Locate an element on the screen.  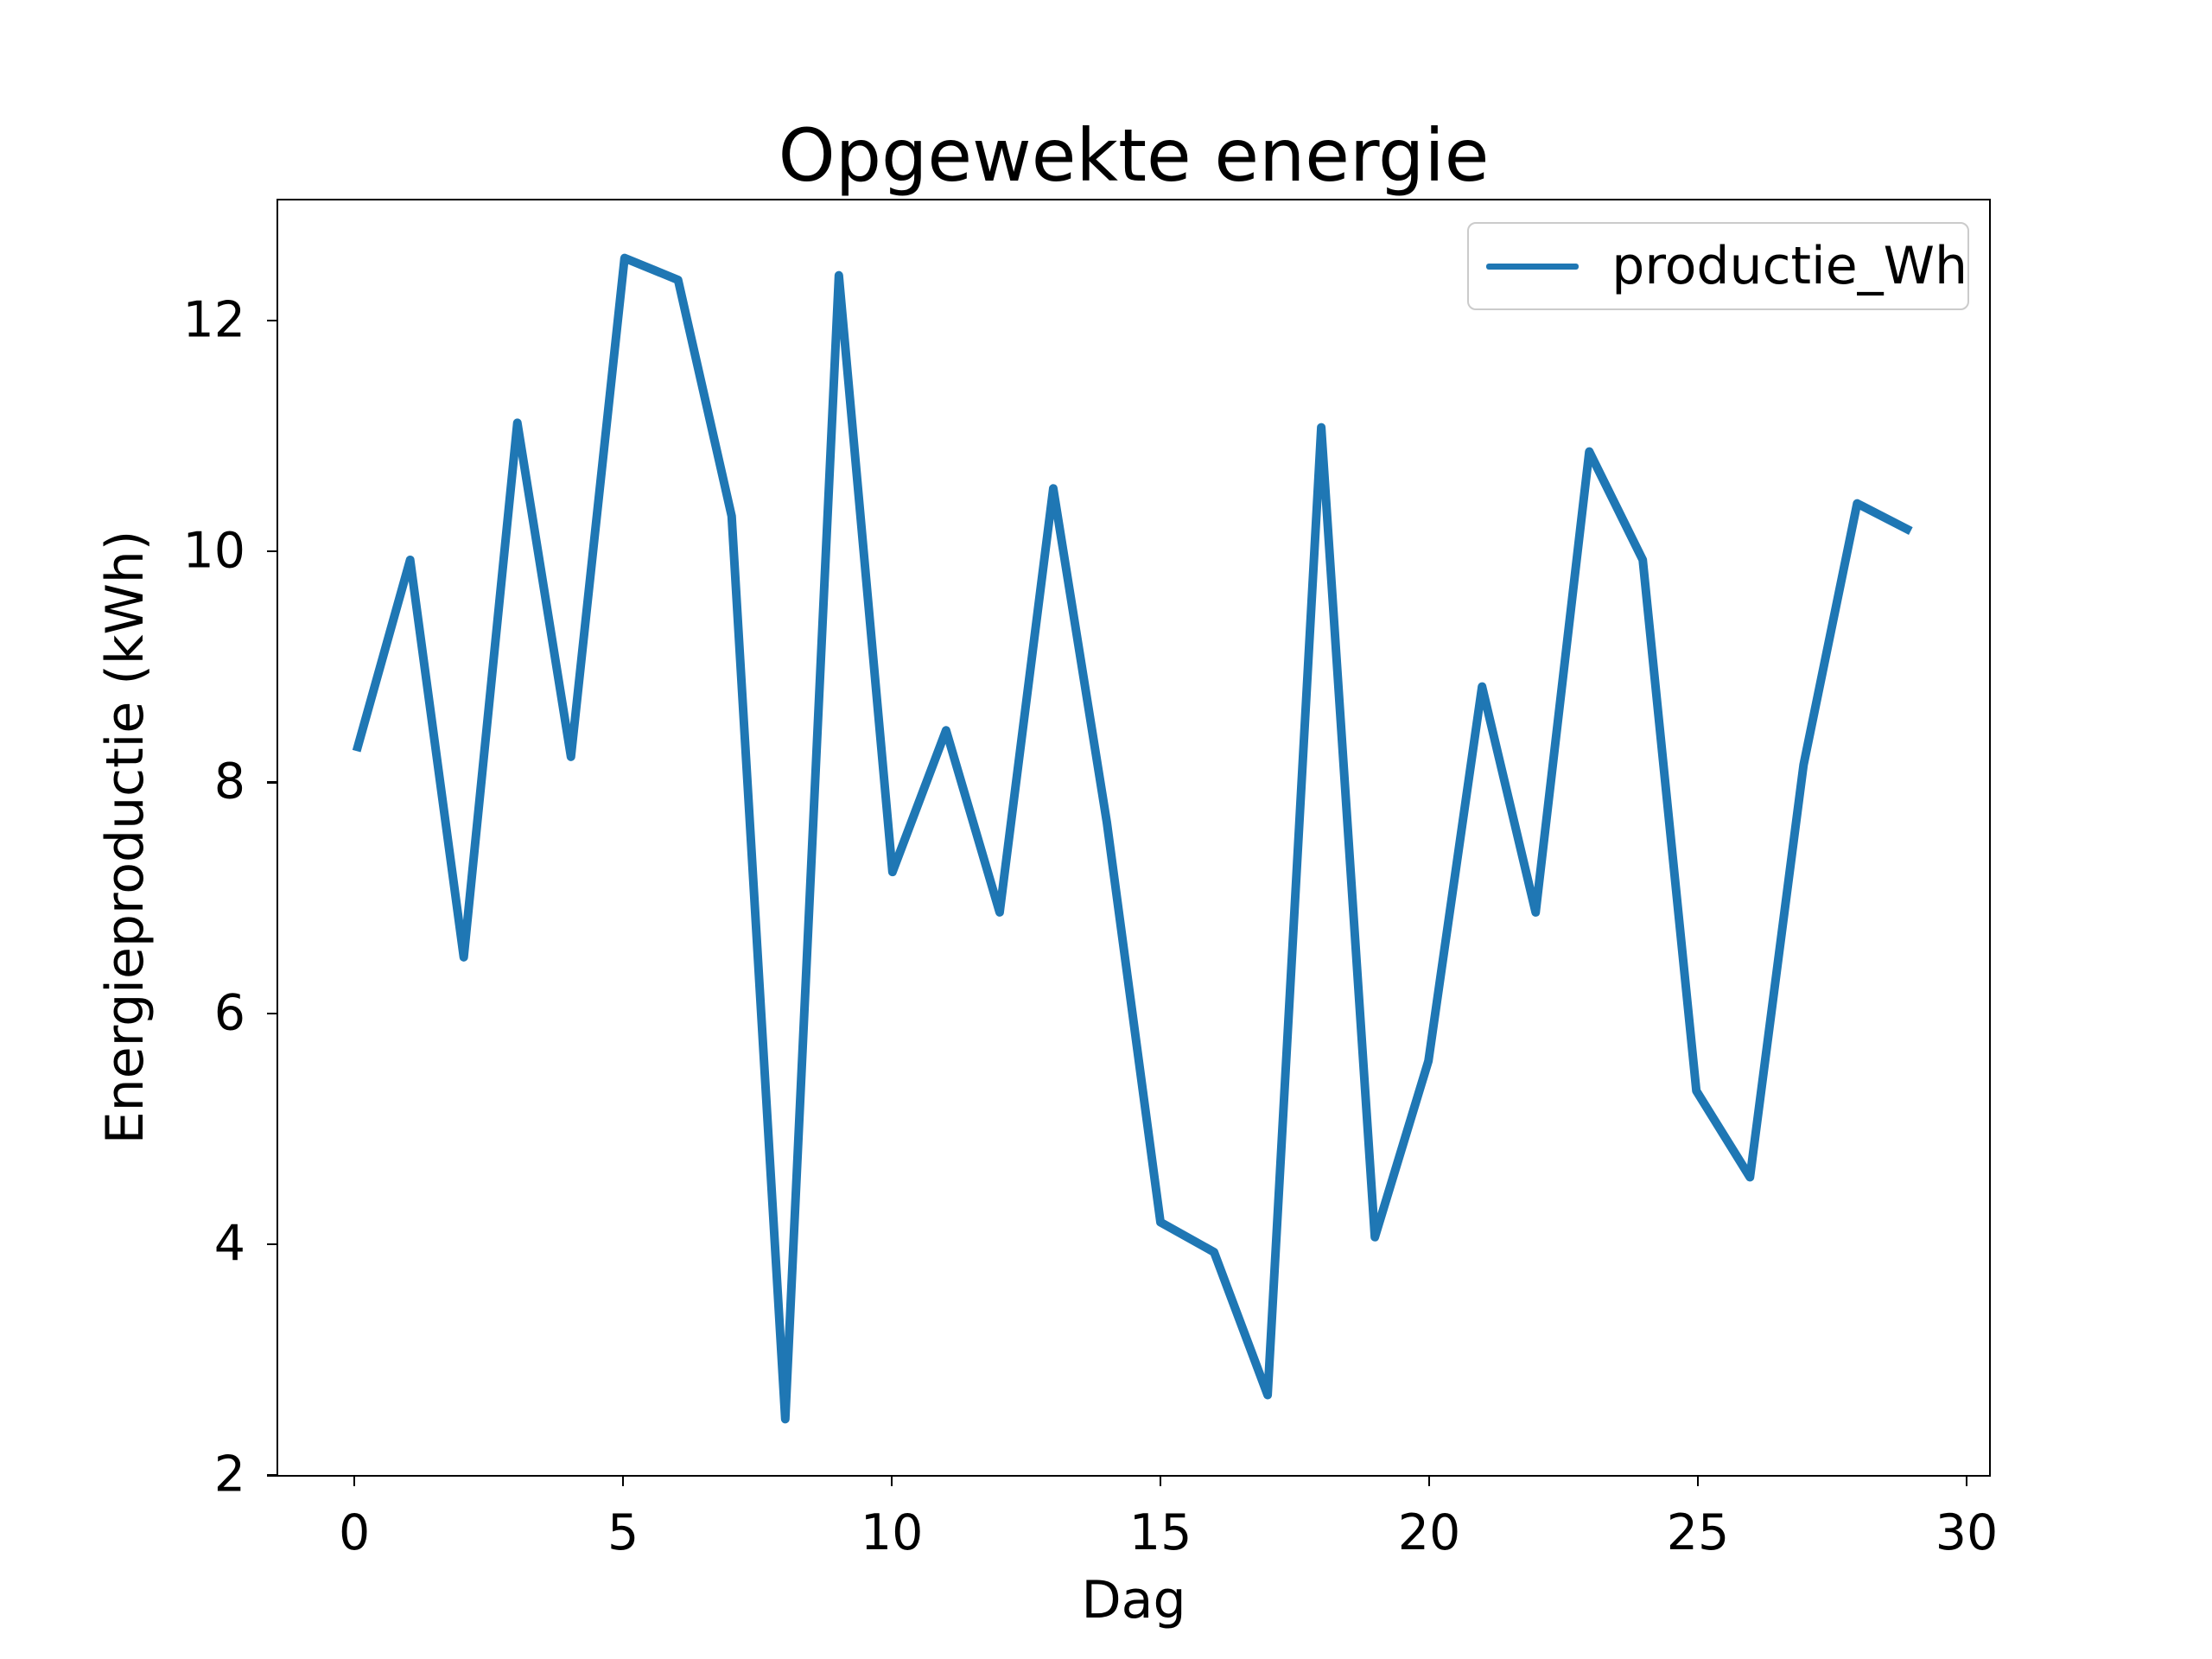
x-tick-label: 20 is located at coordinates (1429, 1532).